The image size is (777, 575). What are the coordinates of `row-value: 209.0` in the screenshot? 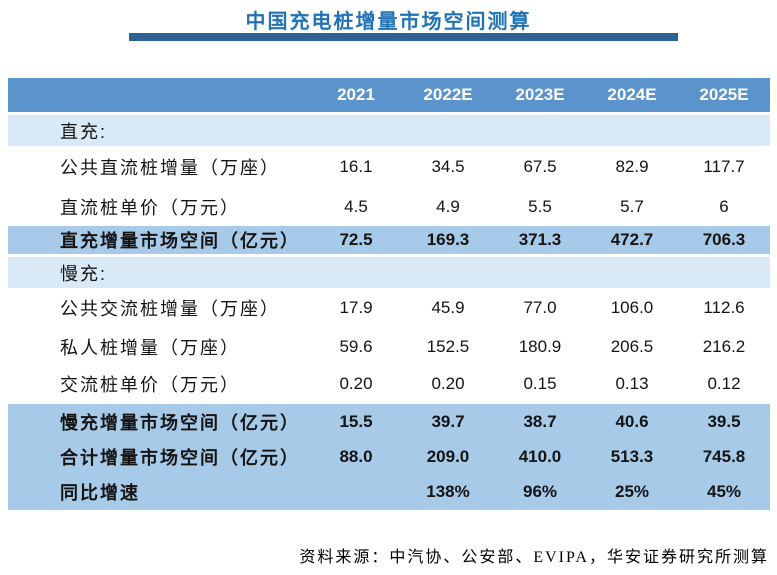 It's located at (448, 456).